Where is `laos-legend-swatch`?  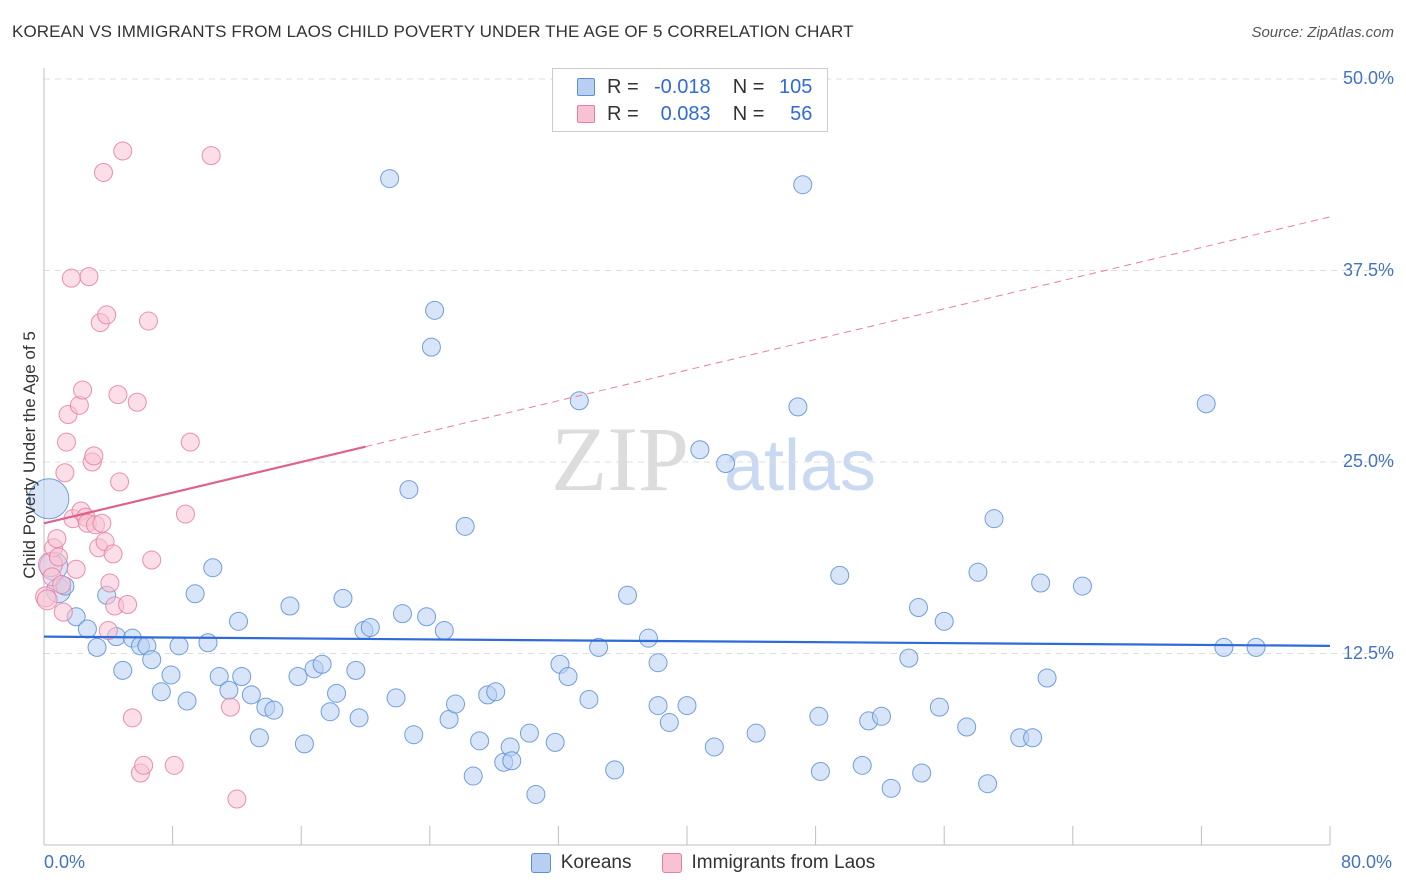
laos-legend-swatch is located at coordinates (671, 863).